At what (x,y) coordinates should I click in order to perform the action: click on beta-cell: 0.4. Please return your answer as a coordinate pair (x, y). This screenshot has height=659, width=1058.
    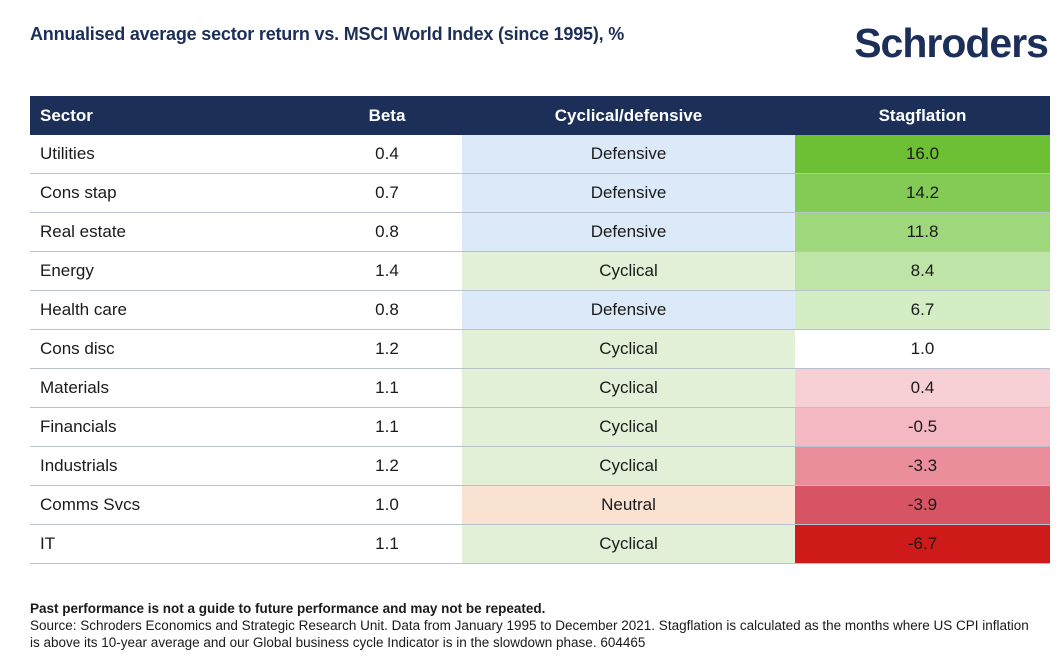
    Looking at the image, I should click on (387, 154).